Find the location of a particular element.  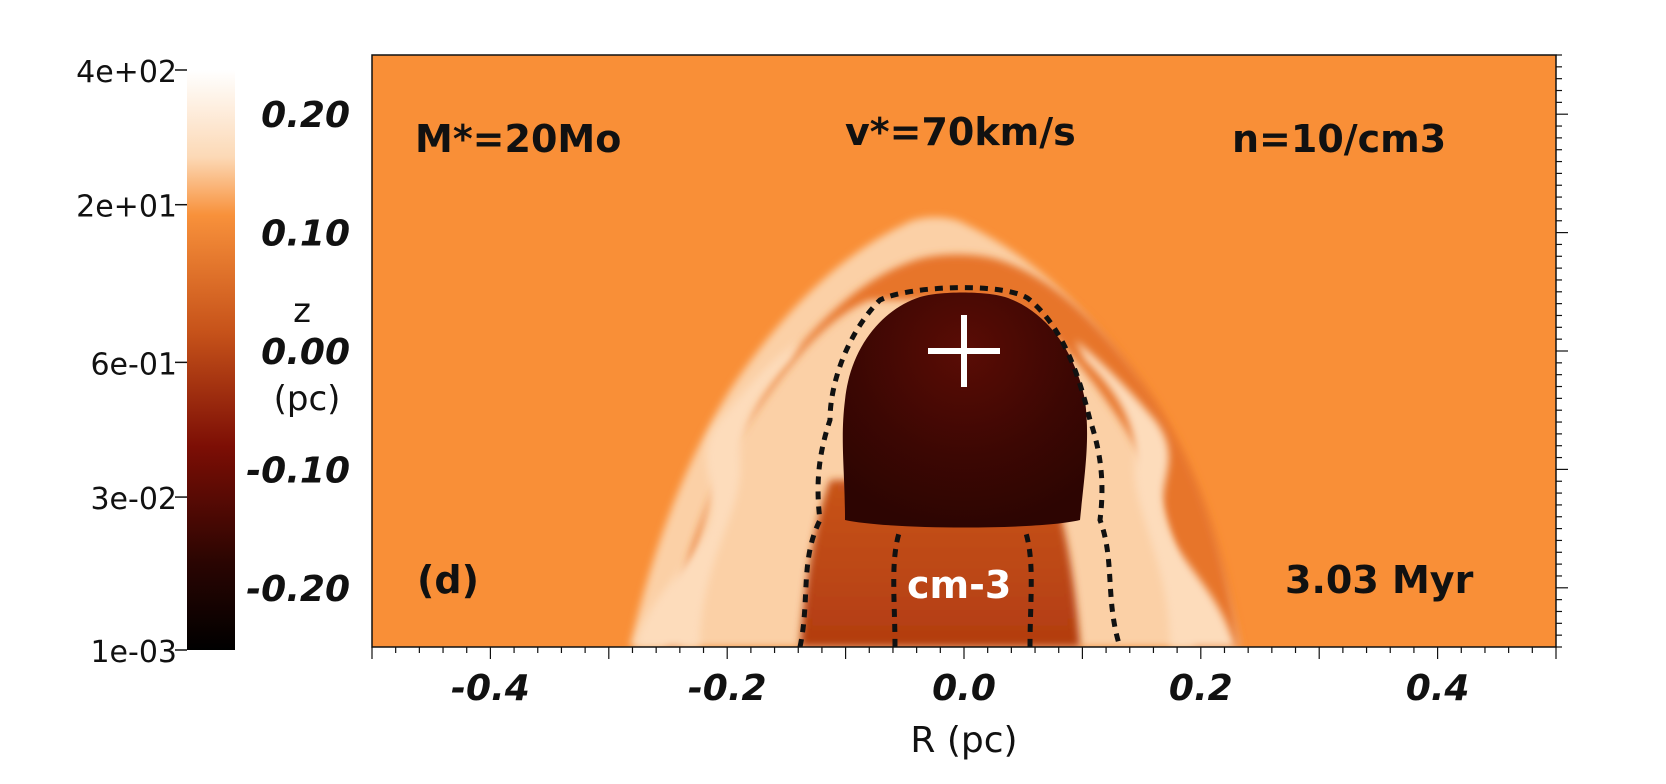

colorbar-ticks: 4e+02 2e+01 6e-01 3e-02 1e-03 is located at coordinates (131, 362).